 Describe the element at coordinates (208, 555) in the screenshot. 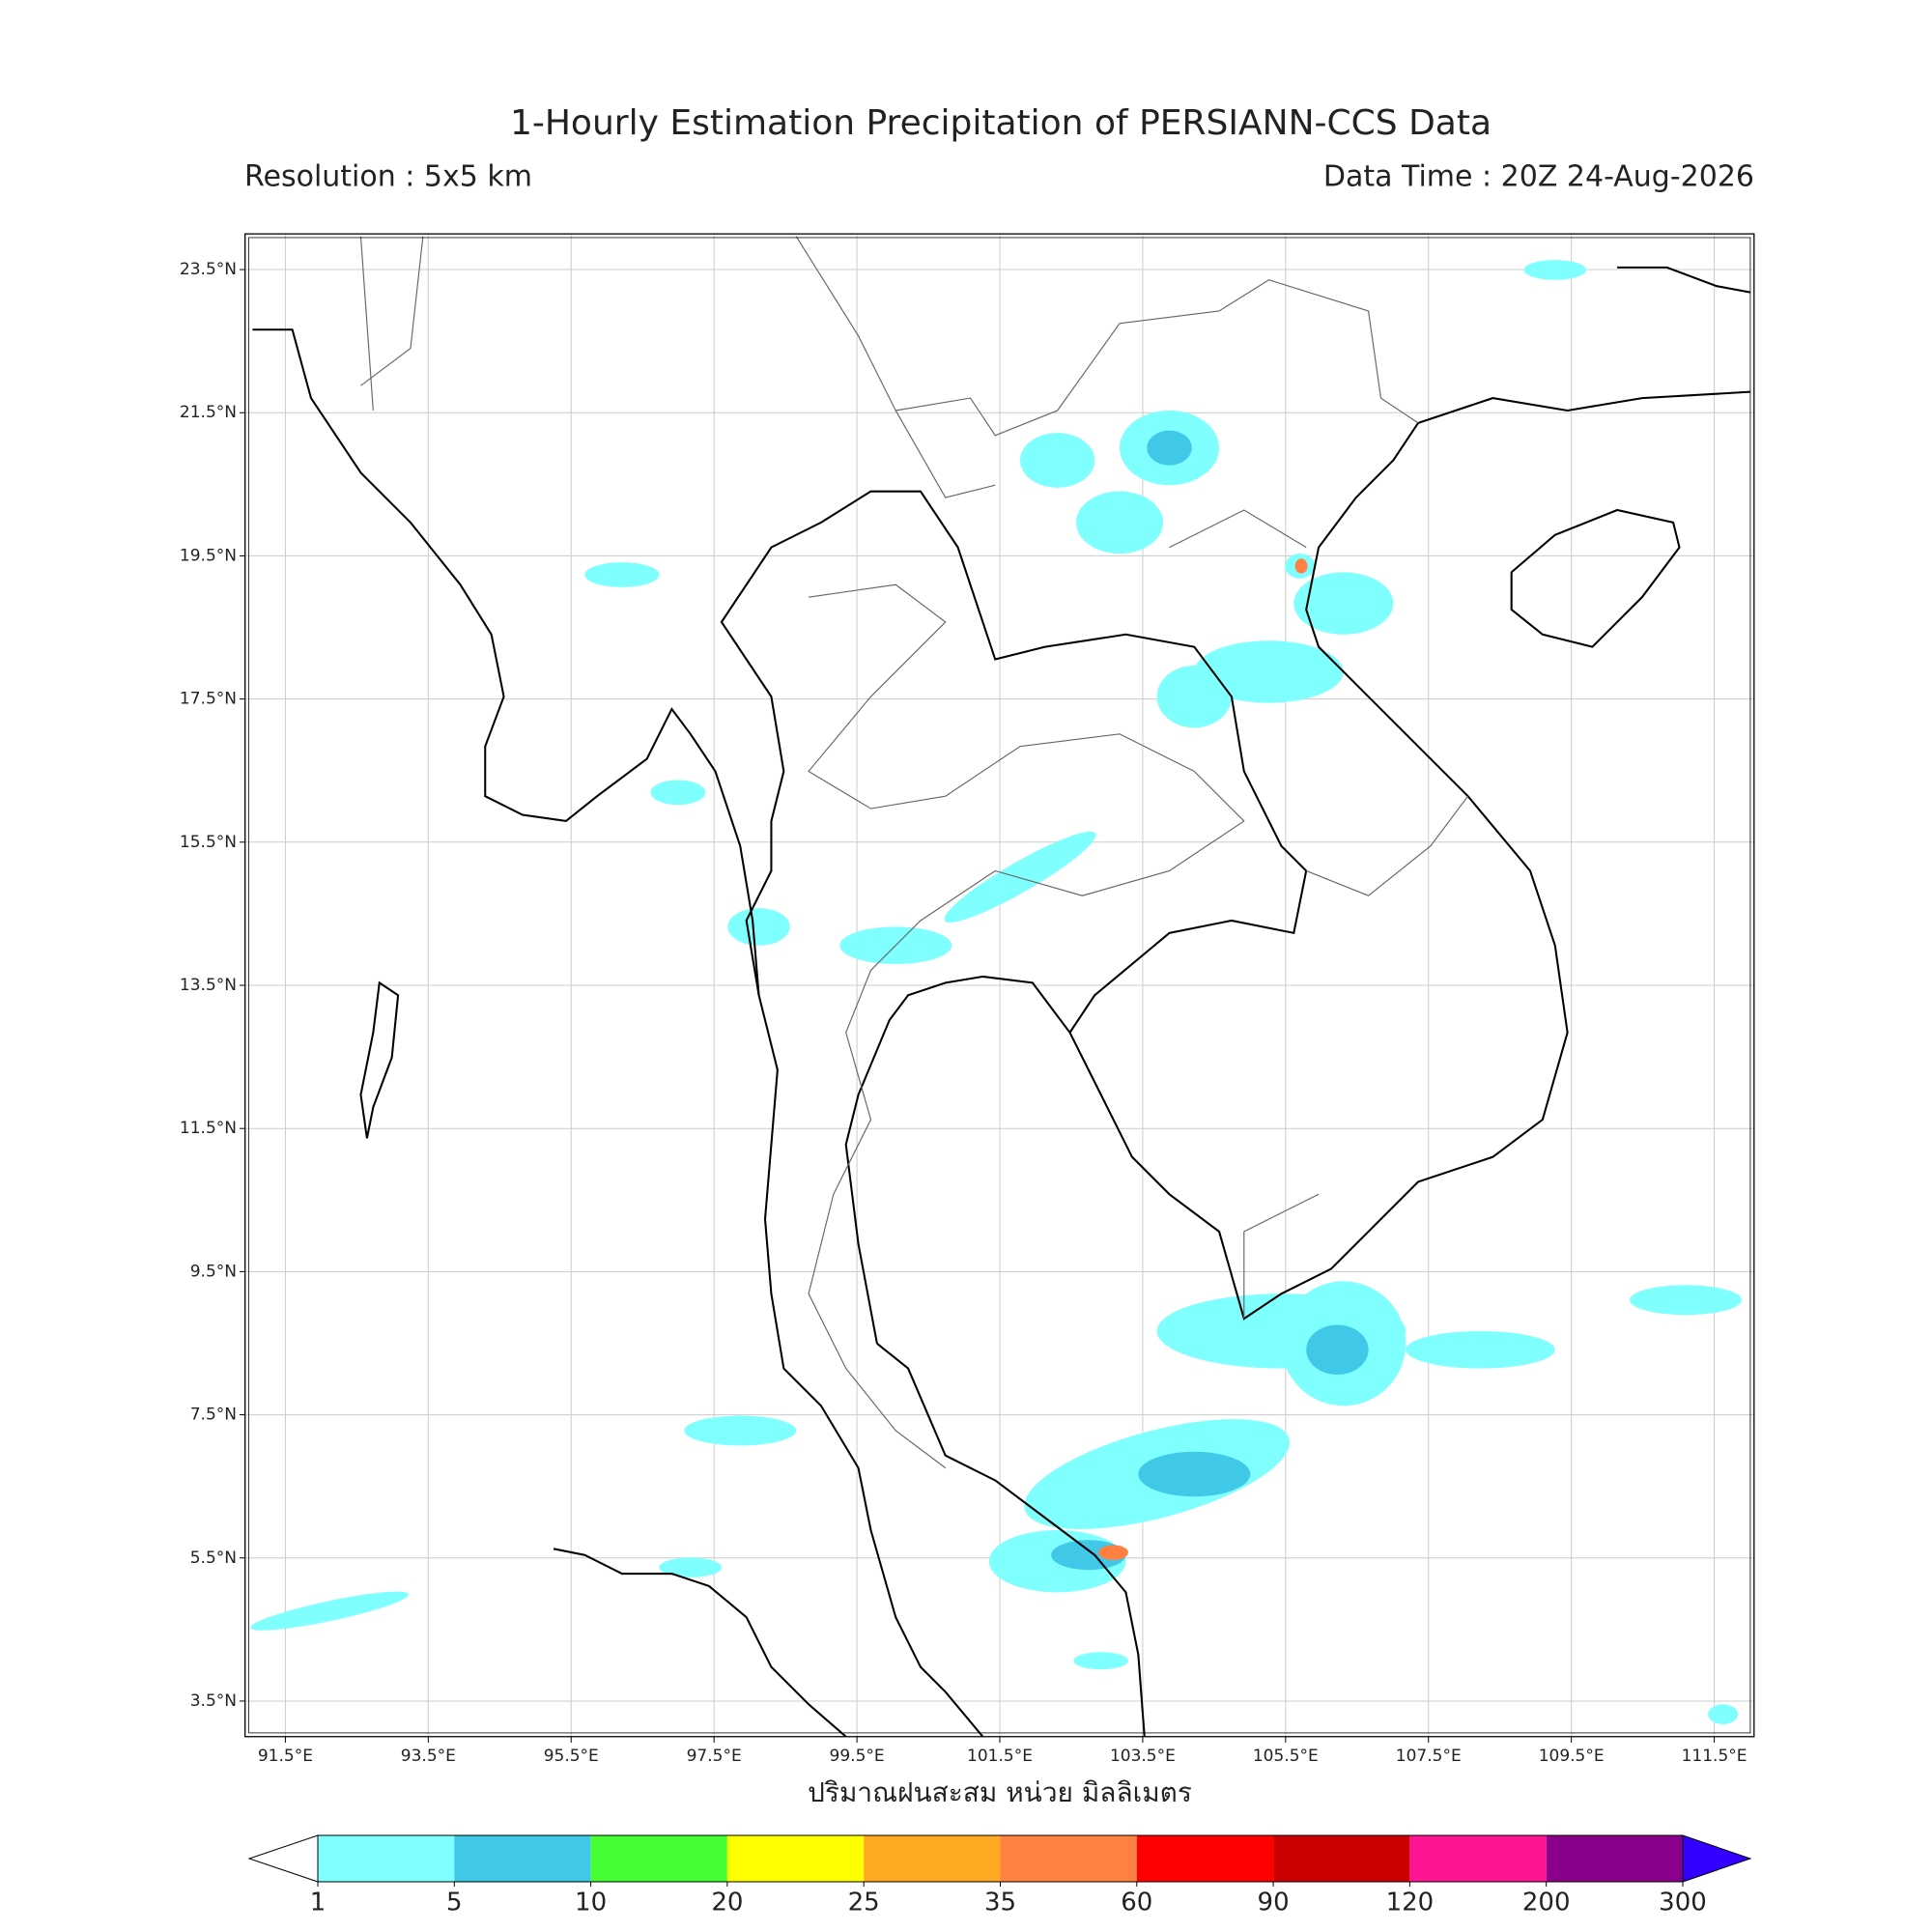

I see `y-tick-label: 19.5°N` at that location.